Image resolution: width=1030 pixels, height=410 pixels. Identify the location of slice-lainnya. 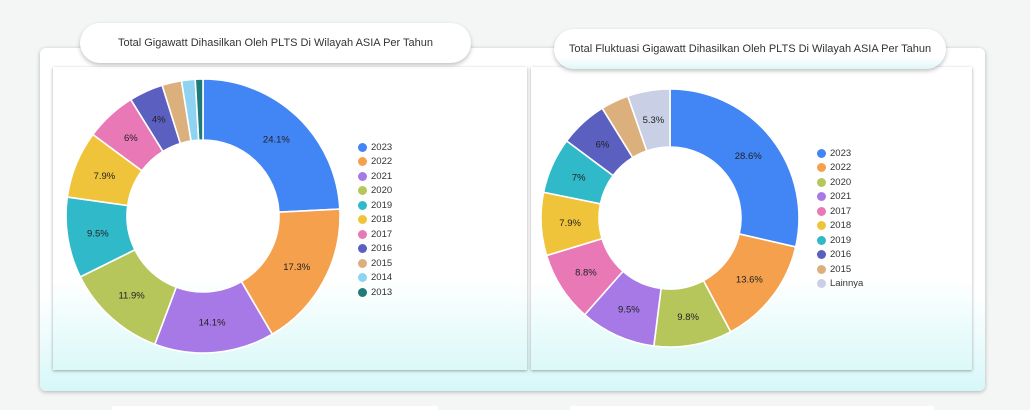
(648, 120).